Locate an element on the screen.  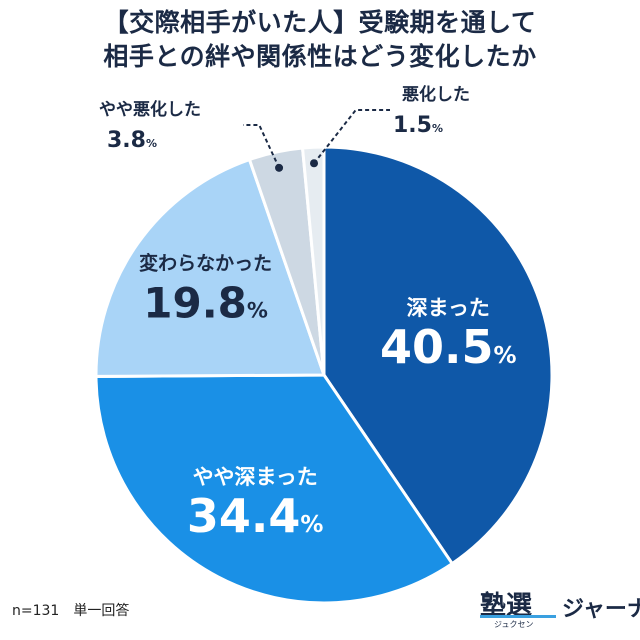
label-deepened-value: 40.5% is located at coordinates (448, 347).